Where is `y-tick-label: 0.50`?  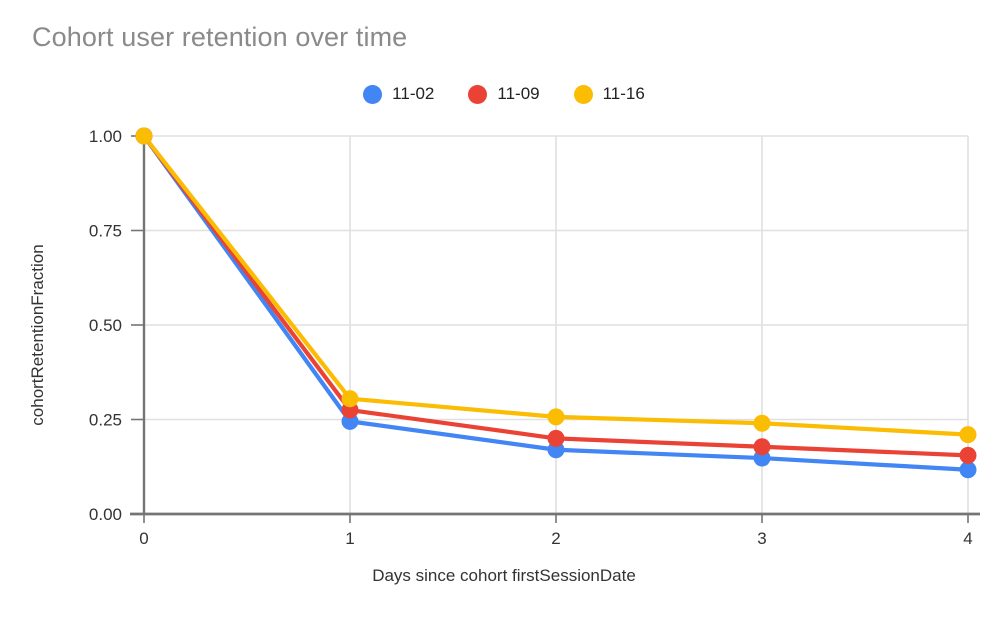
y-tick-label: 0.50 is located at coordinates (105, 325).